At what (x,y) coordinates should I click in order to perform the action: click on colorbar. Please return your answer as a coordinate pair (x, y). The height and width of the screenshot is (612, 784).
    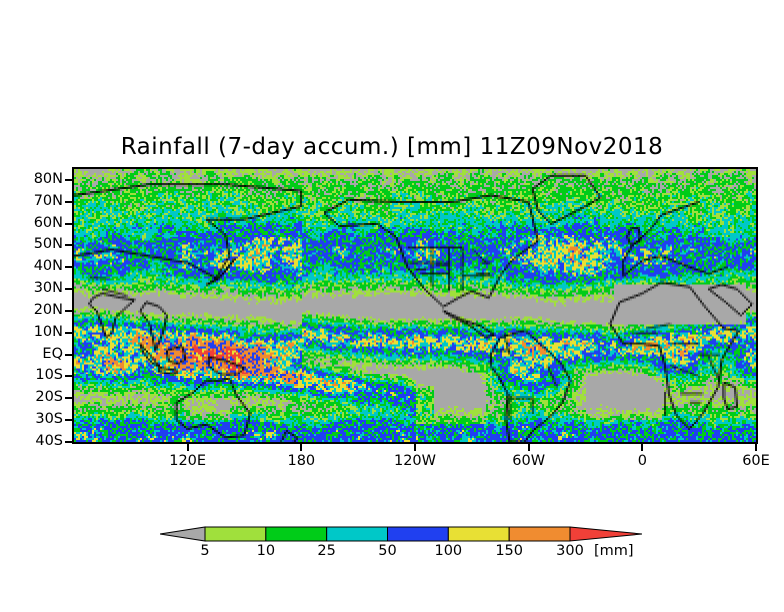
    Looking at the image, I should click on (401, 536).